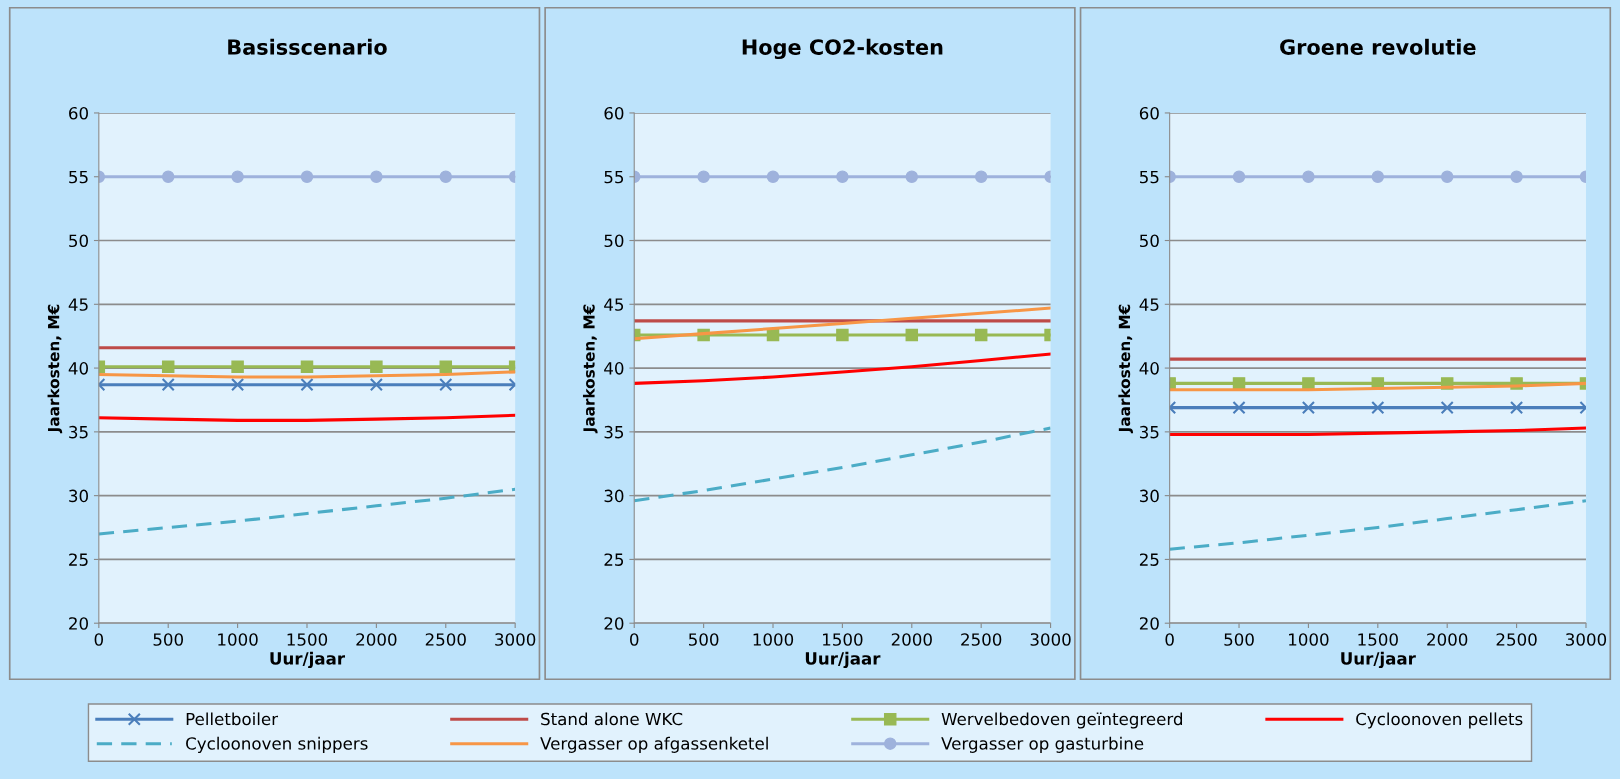 The image size is (1620, 779). I want to click on legend-label: Cycloonoven snippers, so click(277, 744).